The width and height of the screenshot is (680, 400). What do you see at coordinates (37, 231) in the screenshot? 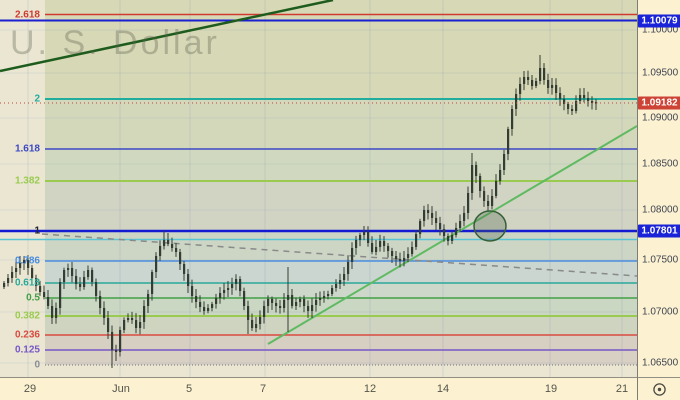
I see `fib-label-1: 1` at bounding box center [37, 231].